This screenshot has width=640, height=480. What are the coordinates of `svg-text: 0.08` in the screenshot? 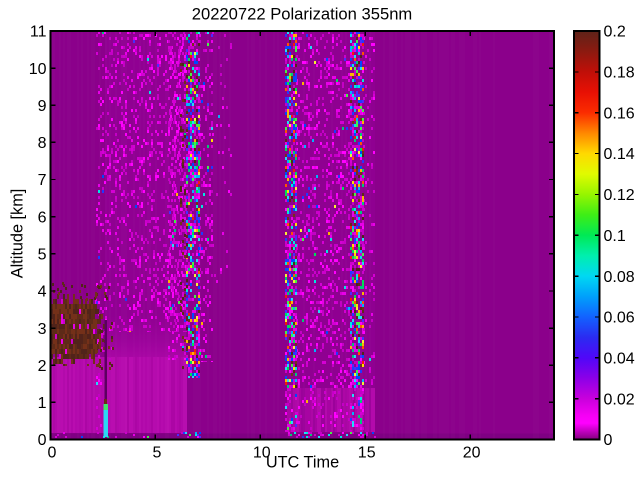 It's located at (619, 277).